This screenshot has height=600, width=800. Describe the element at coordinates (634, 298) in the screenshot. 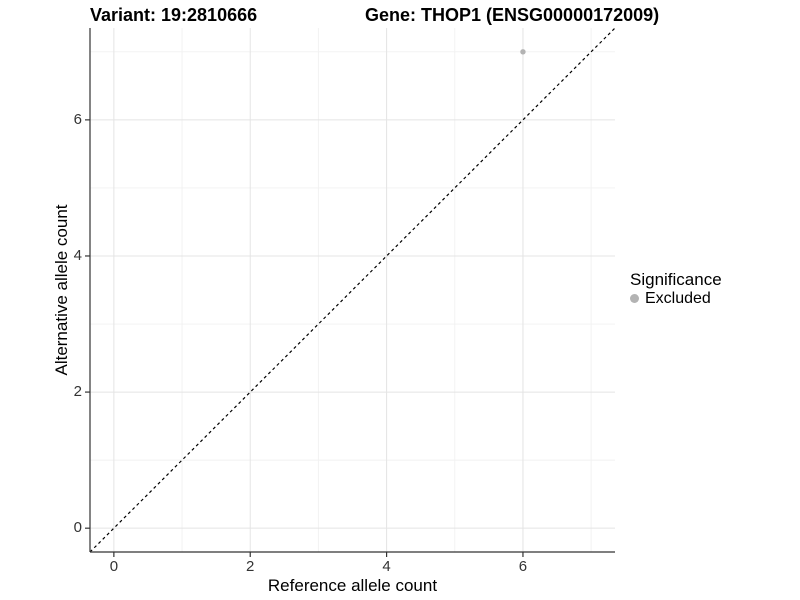

I see `legend-point-icon` at that location.